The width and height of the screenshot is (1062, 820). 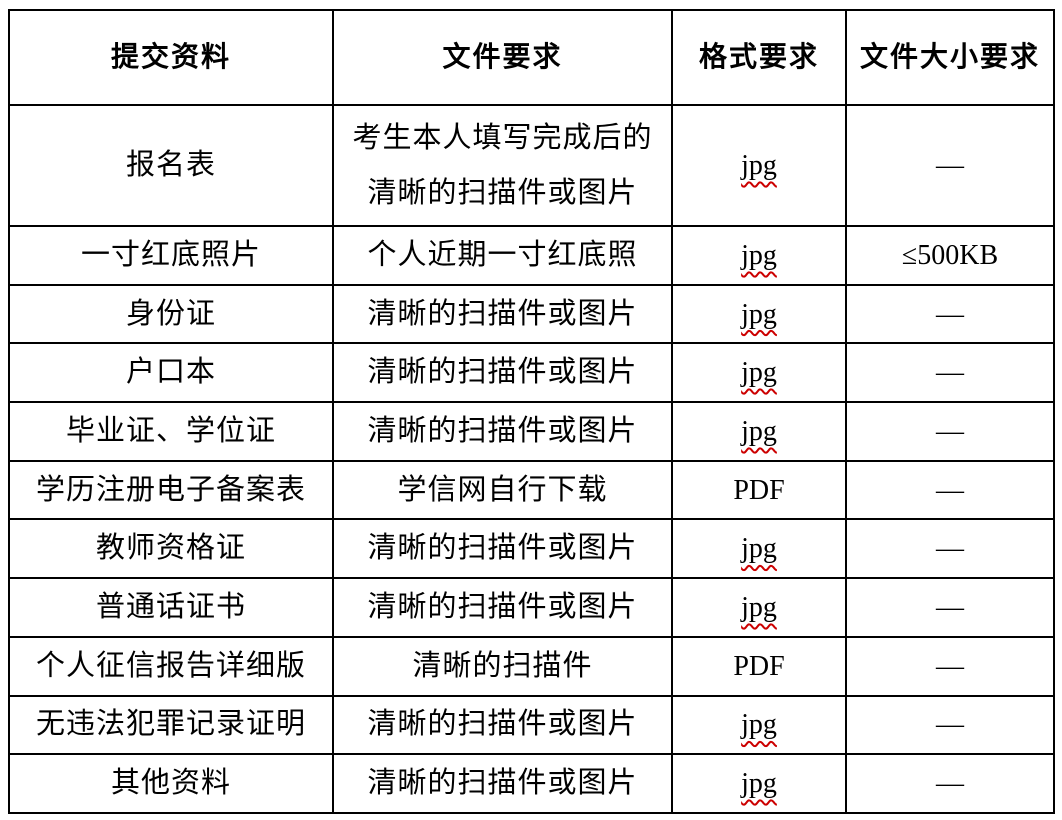 I want to click on cell-material: 户口本, so click(x=171, y=373).